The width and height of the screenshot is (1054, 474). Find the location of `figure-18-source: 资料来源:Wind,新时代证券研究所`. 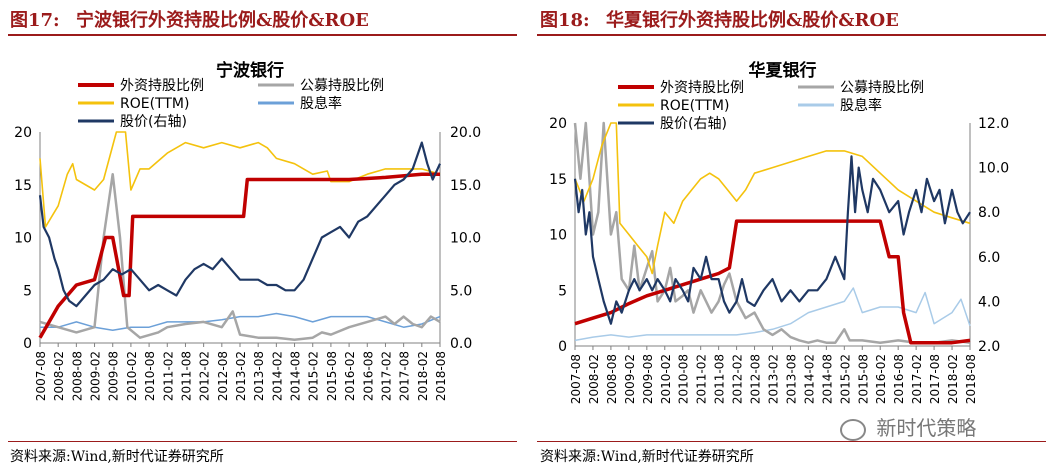

figure-18-source: 资料来源:Wind,新时代证券研究所 is located at coordinates (647, 457).